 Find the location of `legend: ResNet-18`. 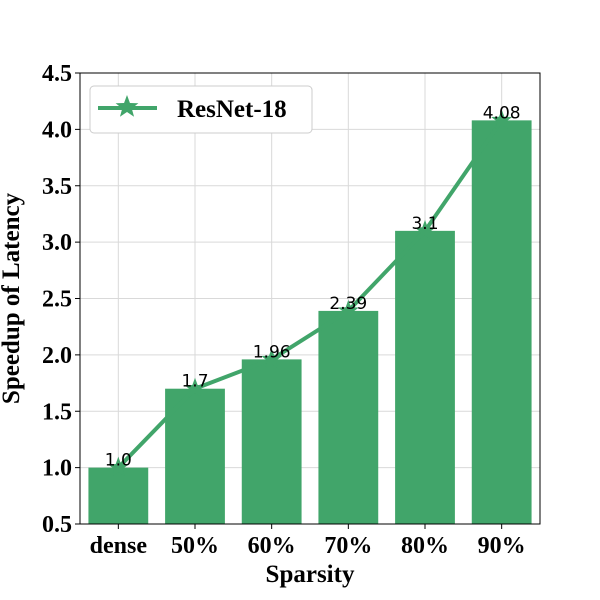

legend: ResNet-18 is located at coordinates (201, 109).